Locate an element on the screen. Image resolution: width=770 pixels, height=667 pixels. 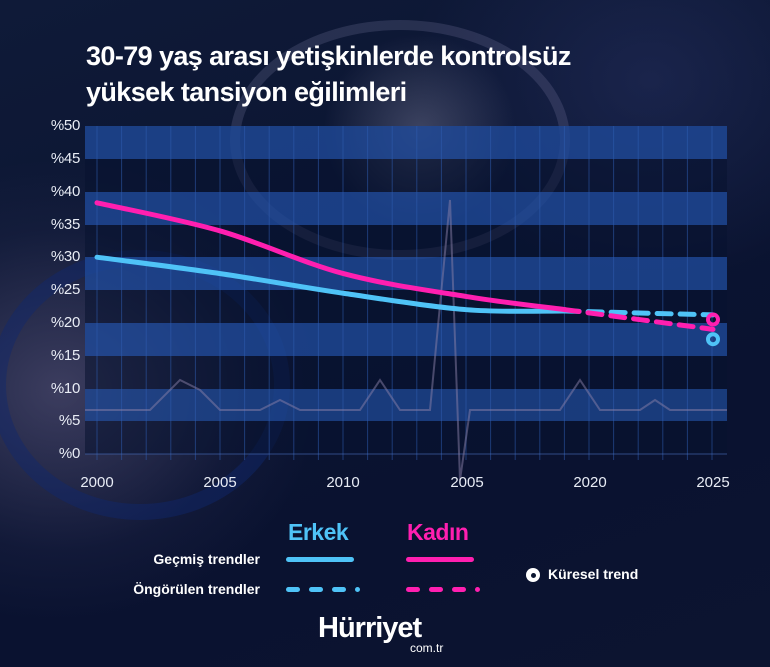
legend-kadin-solid-swatch is located at coordinates (440, 559).